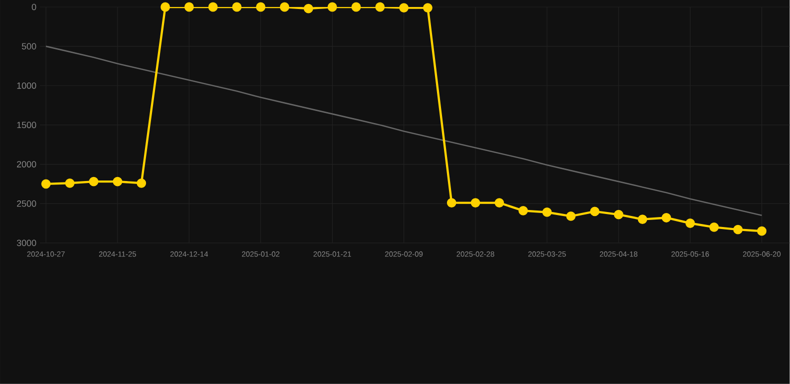  What do you see at coordinates (26, 243) in the screenshot?
I see `y-tick-label: 3000` at bounding box center [26, 243].